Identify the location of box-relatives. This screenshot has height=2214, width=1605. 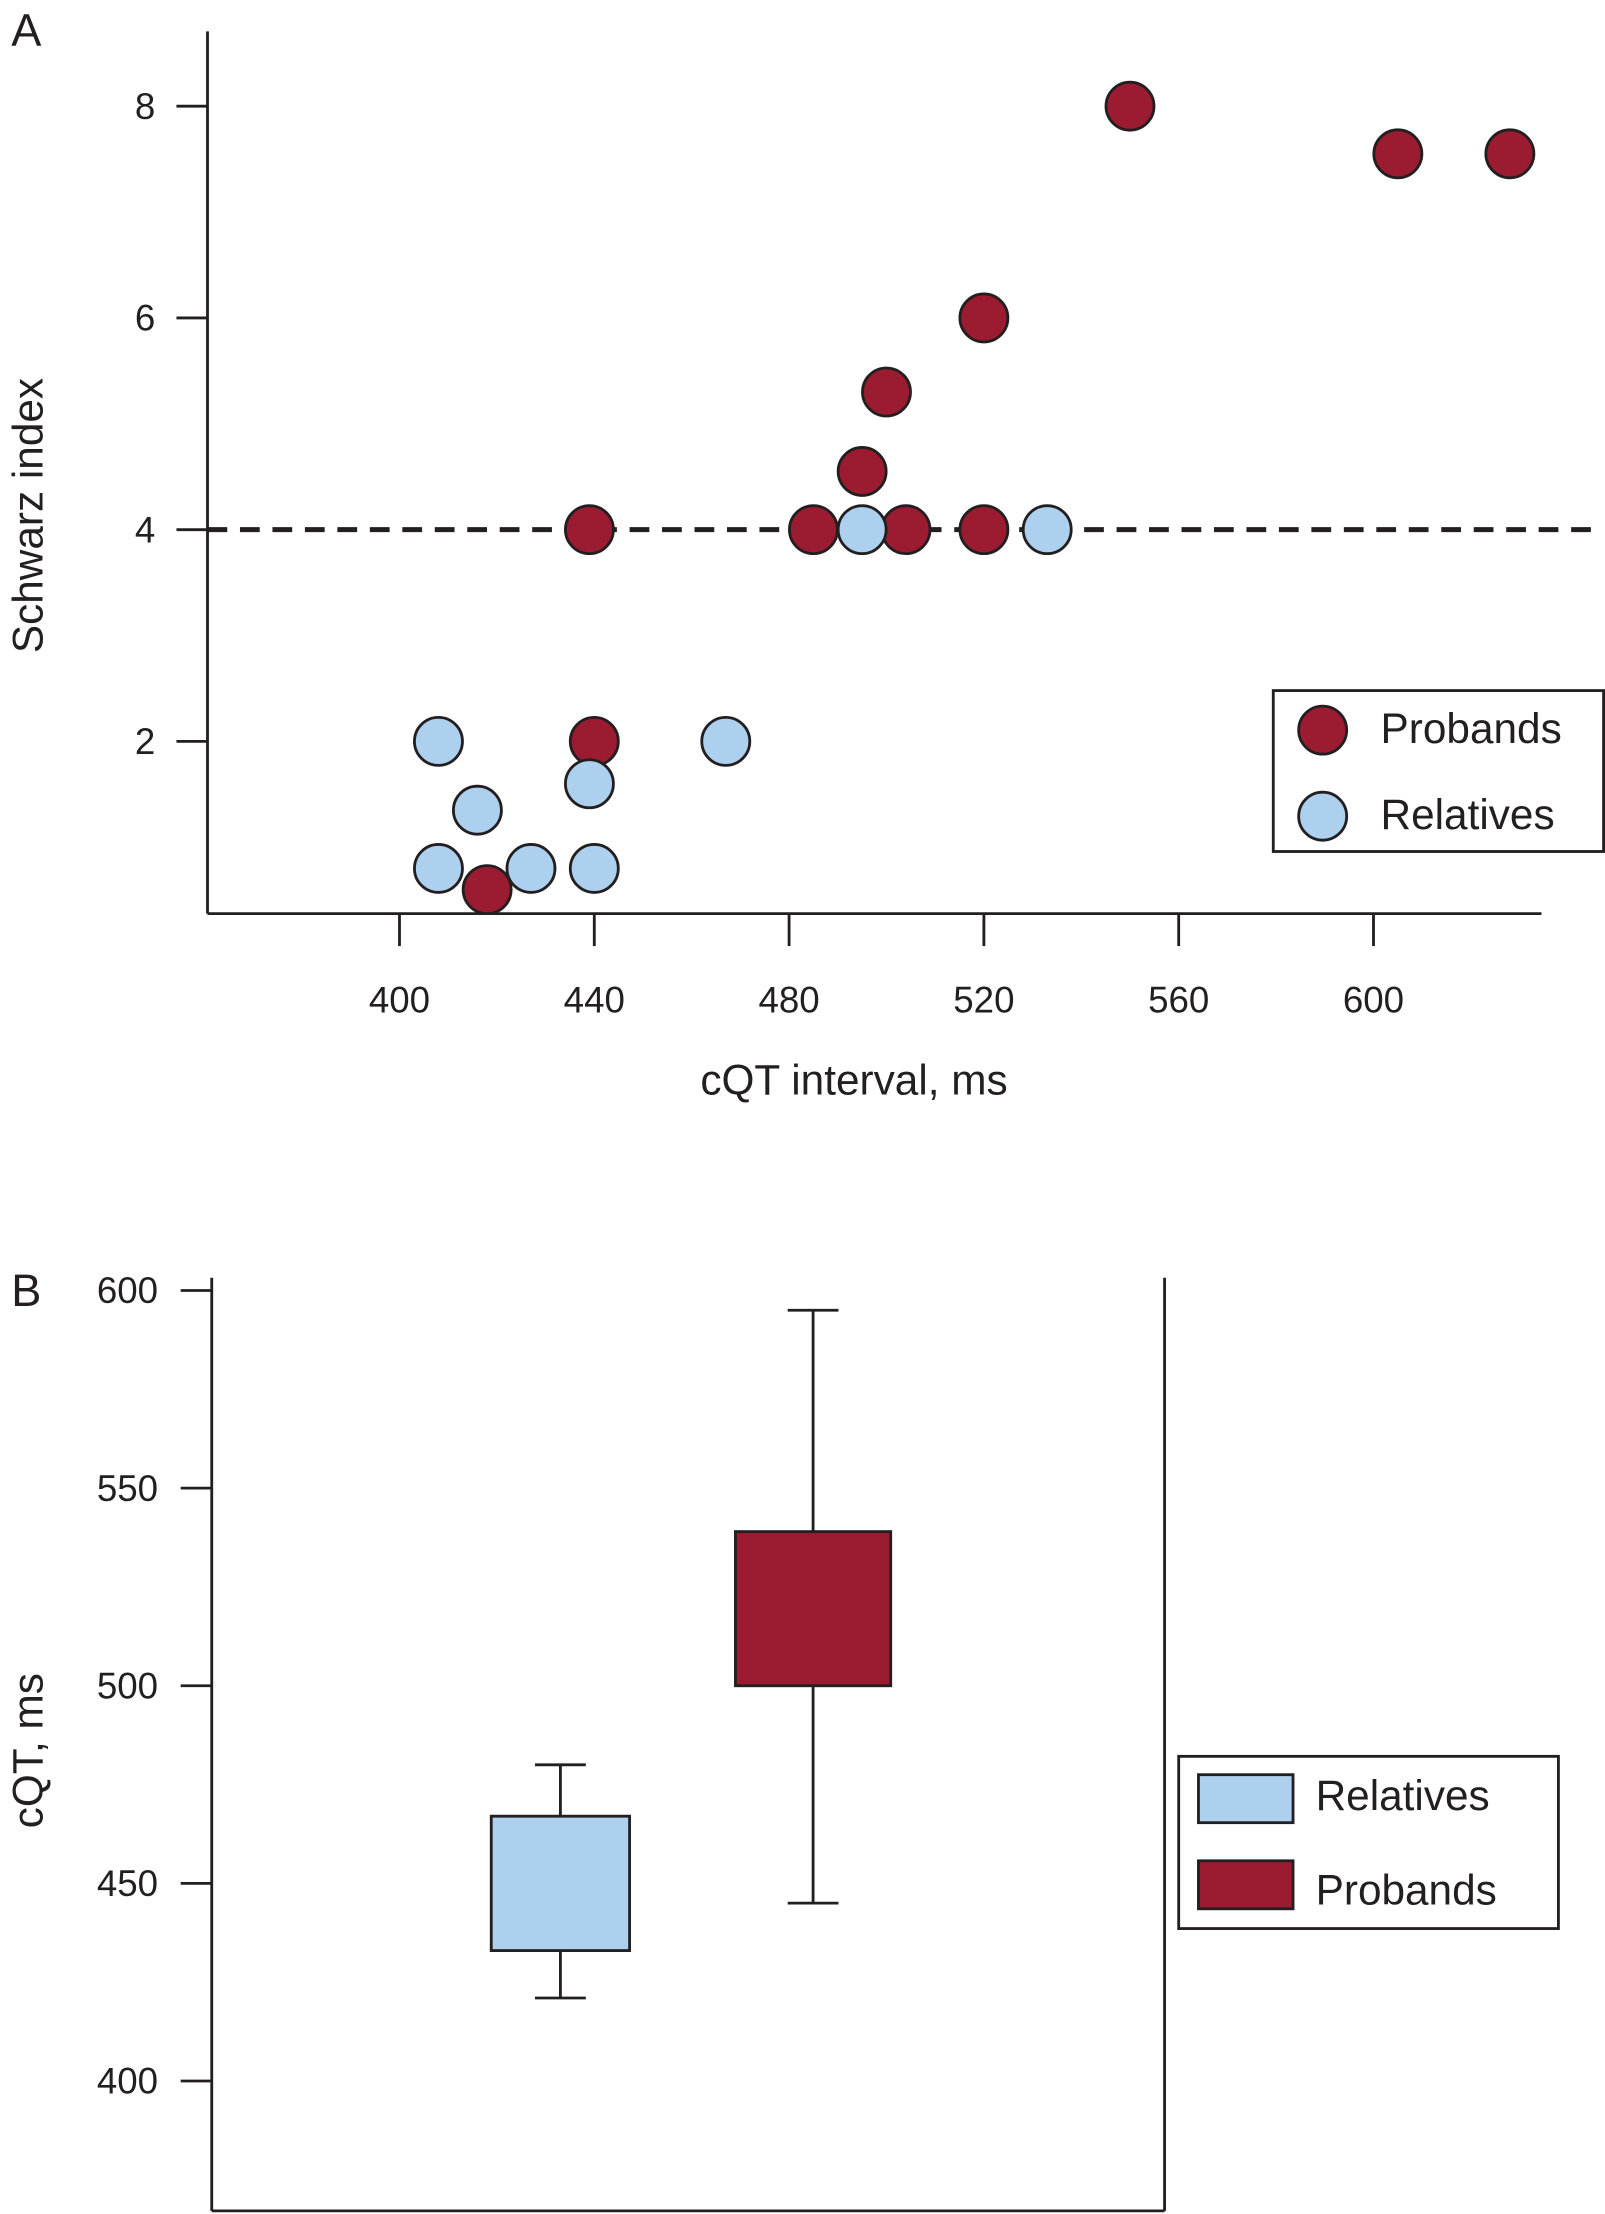
(560, 1881).